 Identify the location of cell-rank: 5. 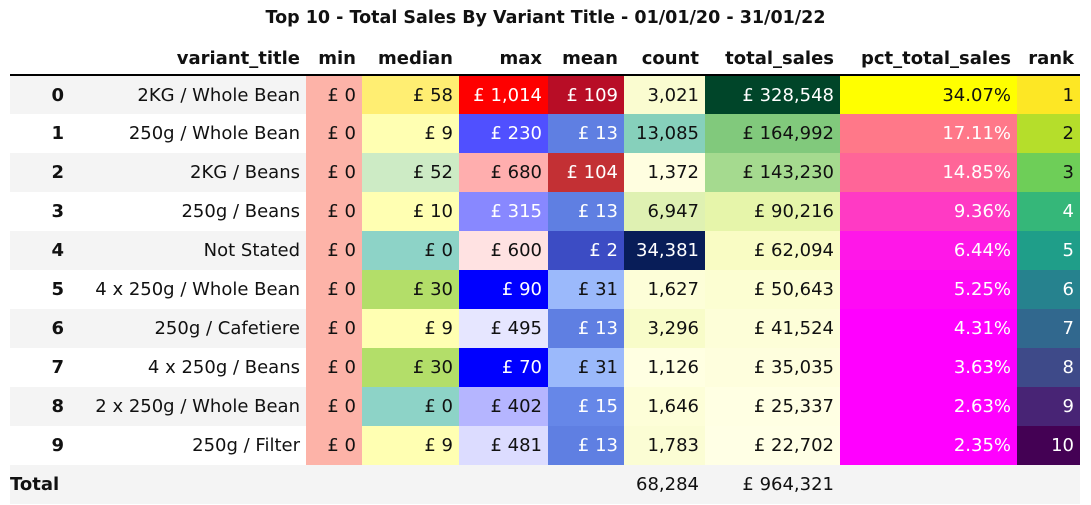
(1048, 250).